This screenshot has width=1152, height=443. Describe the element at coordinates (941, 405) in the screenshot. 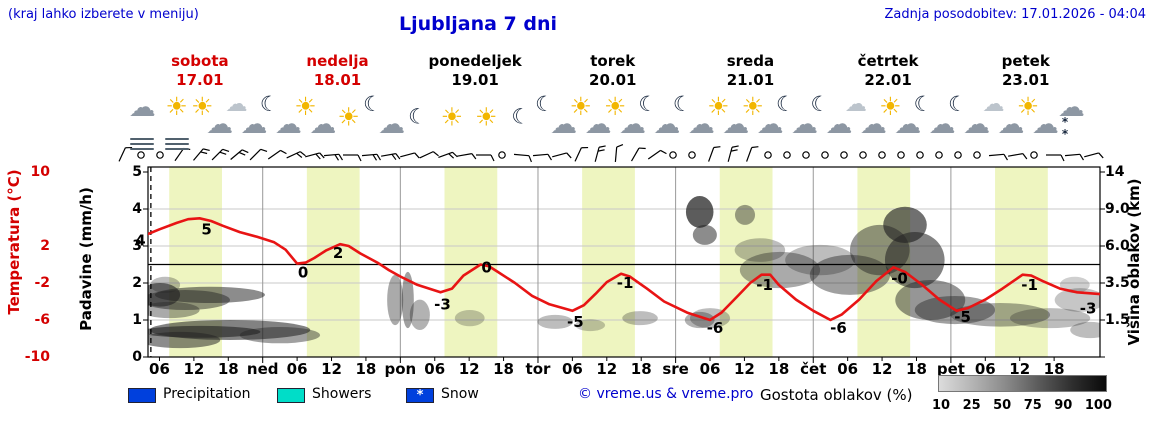

I see `density-tick: 10` at that location.